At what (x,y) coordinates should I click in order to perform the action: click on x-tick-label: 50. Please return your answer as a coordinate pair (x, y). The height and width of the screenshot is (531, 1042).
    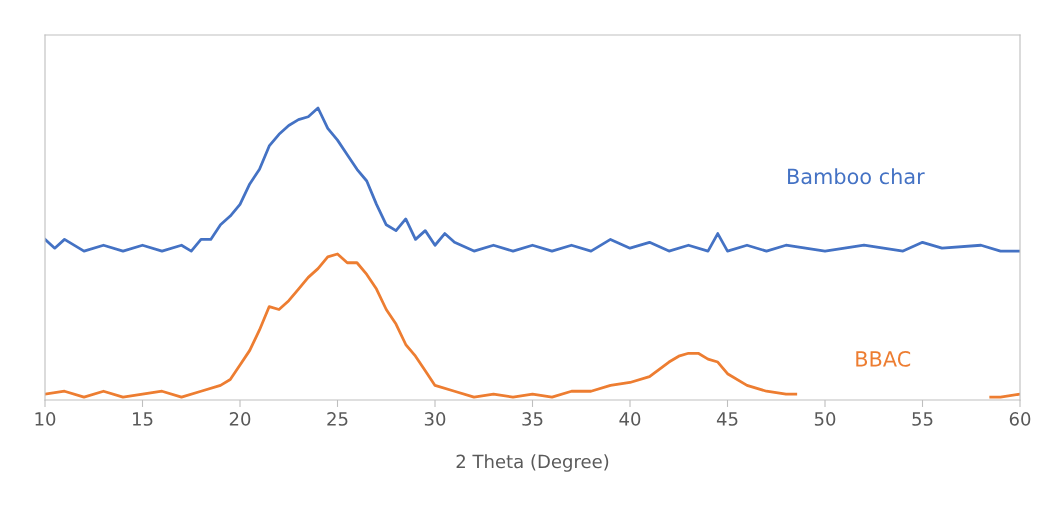
    Looking at the image, I should click on (825, 419).